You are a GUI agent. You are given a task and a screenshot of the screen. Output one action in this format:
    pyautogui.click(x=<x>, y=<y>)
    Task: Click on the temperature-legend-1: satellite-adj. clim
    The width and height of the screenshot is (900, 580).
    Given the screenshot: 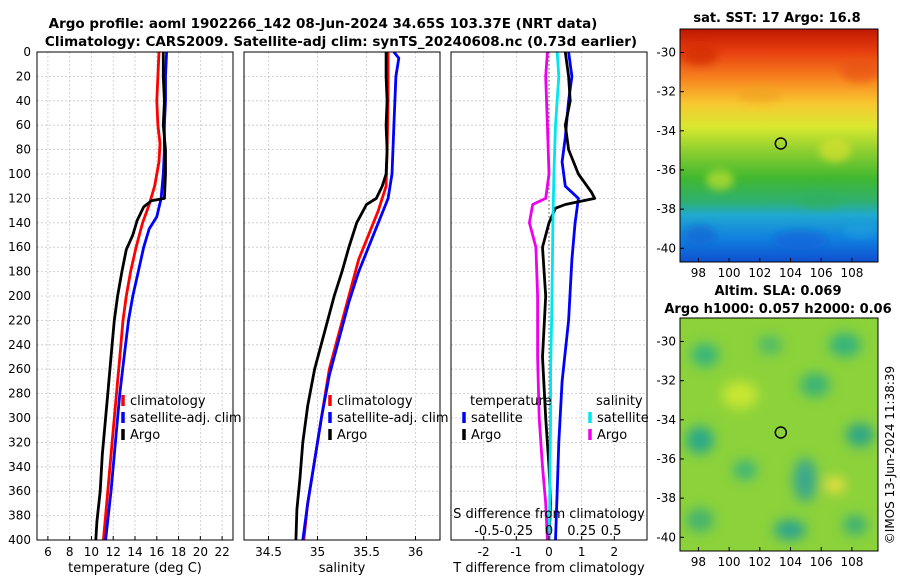 What is the action you would take?
    pyautogui.click(x=181, y=418)
    